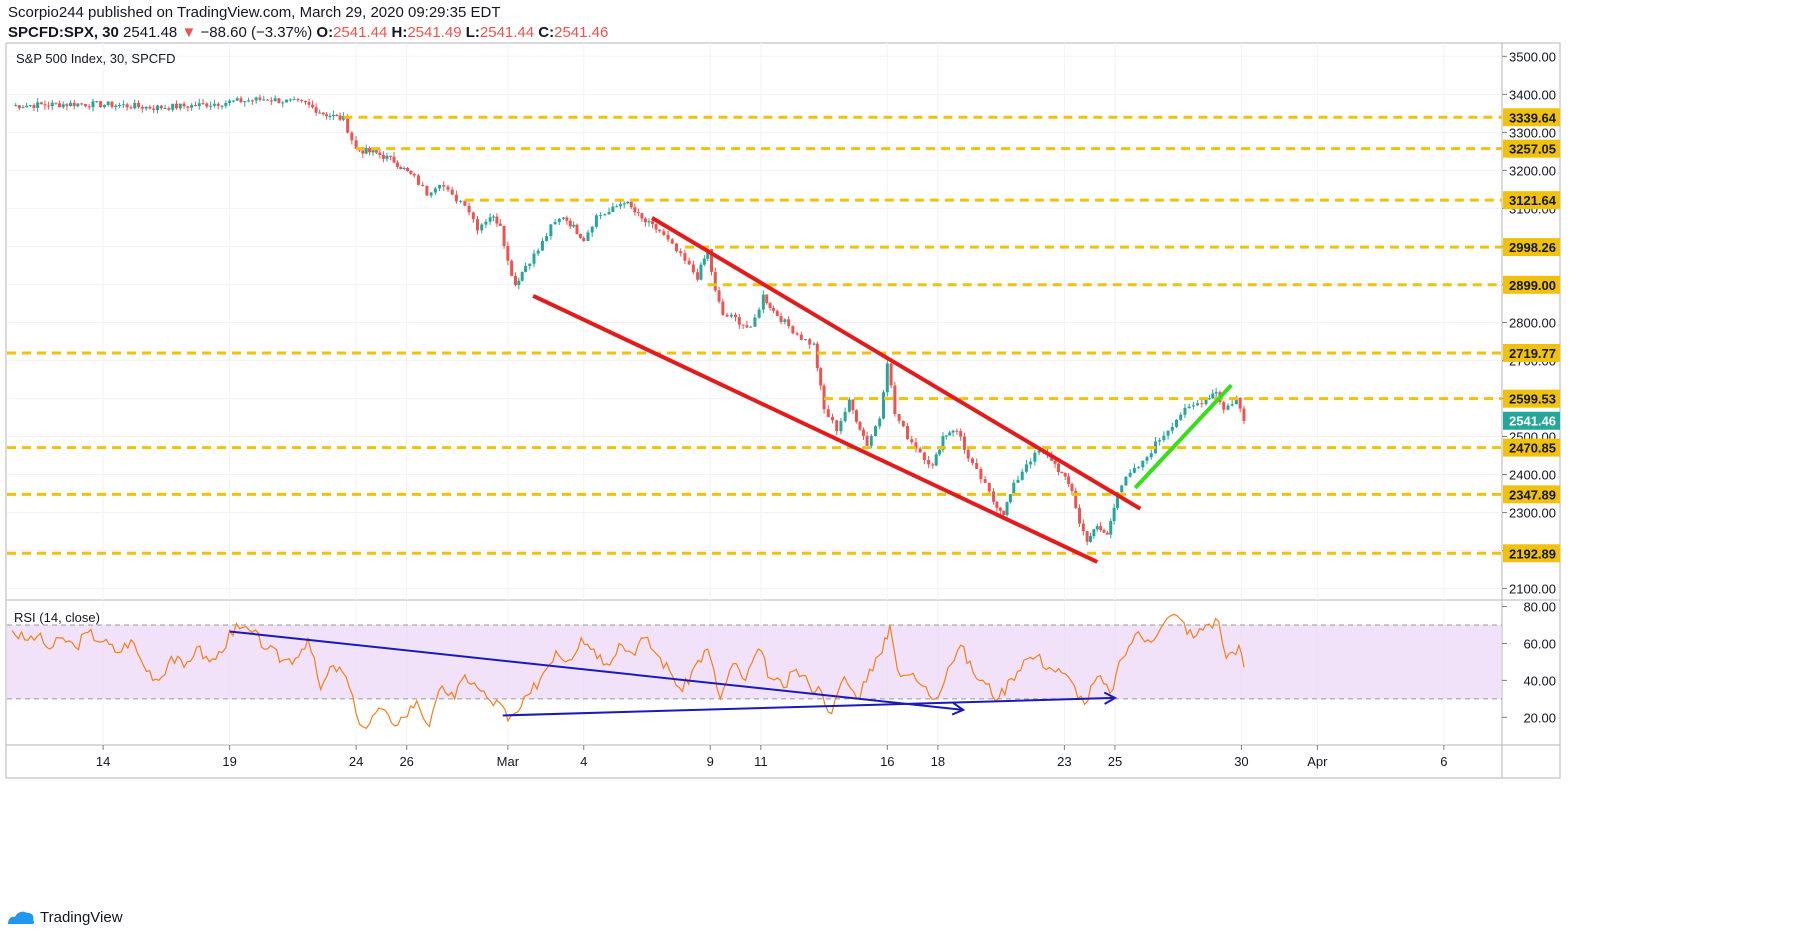 The image size is (1816, 938). I want to click on rsi-line, so click(628, 671).